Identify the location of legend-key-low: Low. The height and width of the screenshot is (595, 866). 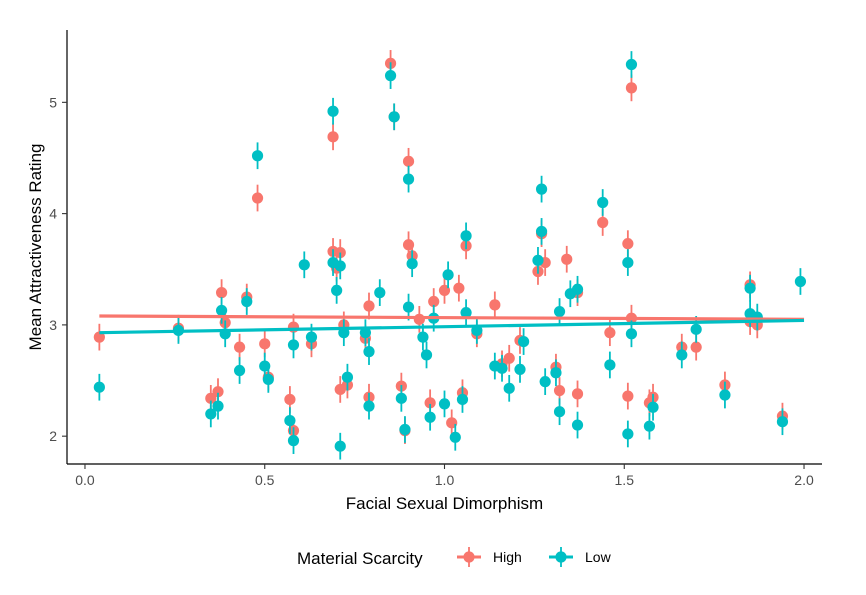
(580, 557).